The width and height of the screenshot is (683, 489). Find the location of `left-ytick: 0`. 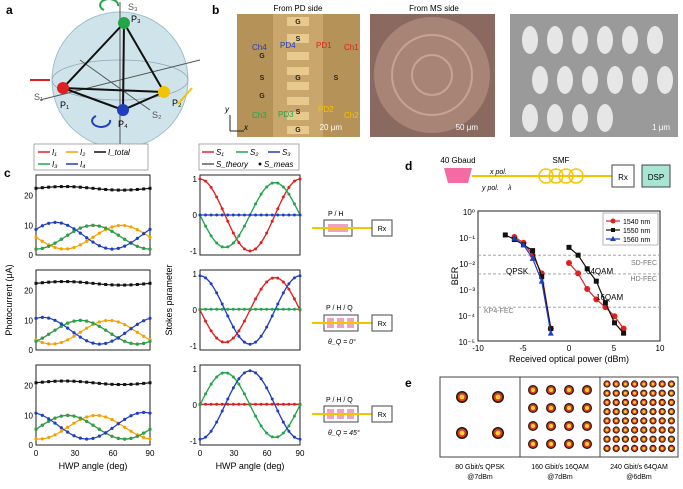

left-ytick: 0 is located at coordinates (31, 255).